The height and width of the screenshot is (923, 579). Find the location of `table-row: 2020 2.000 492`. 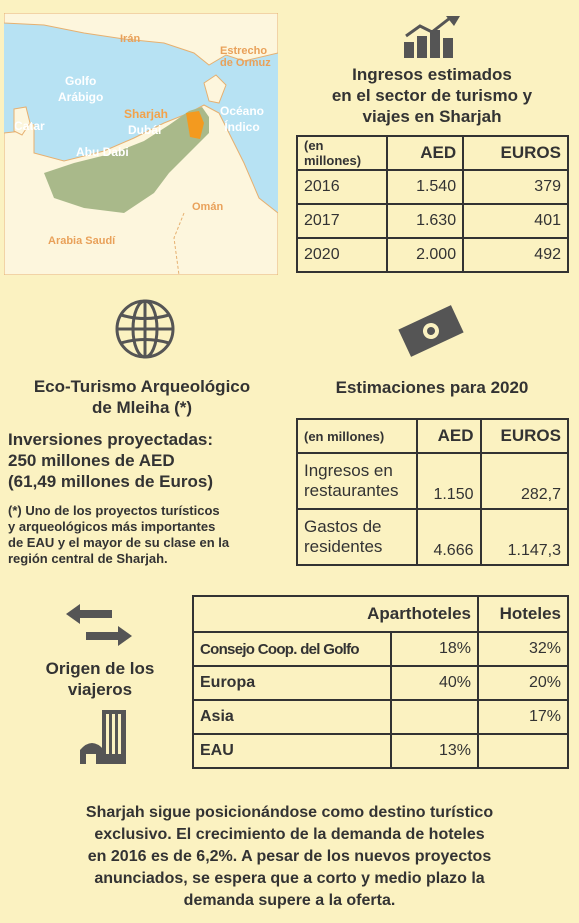

table-row: 2020 2.000 492 is located at coordinates (432, 255).